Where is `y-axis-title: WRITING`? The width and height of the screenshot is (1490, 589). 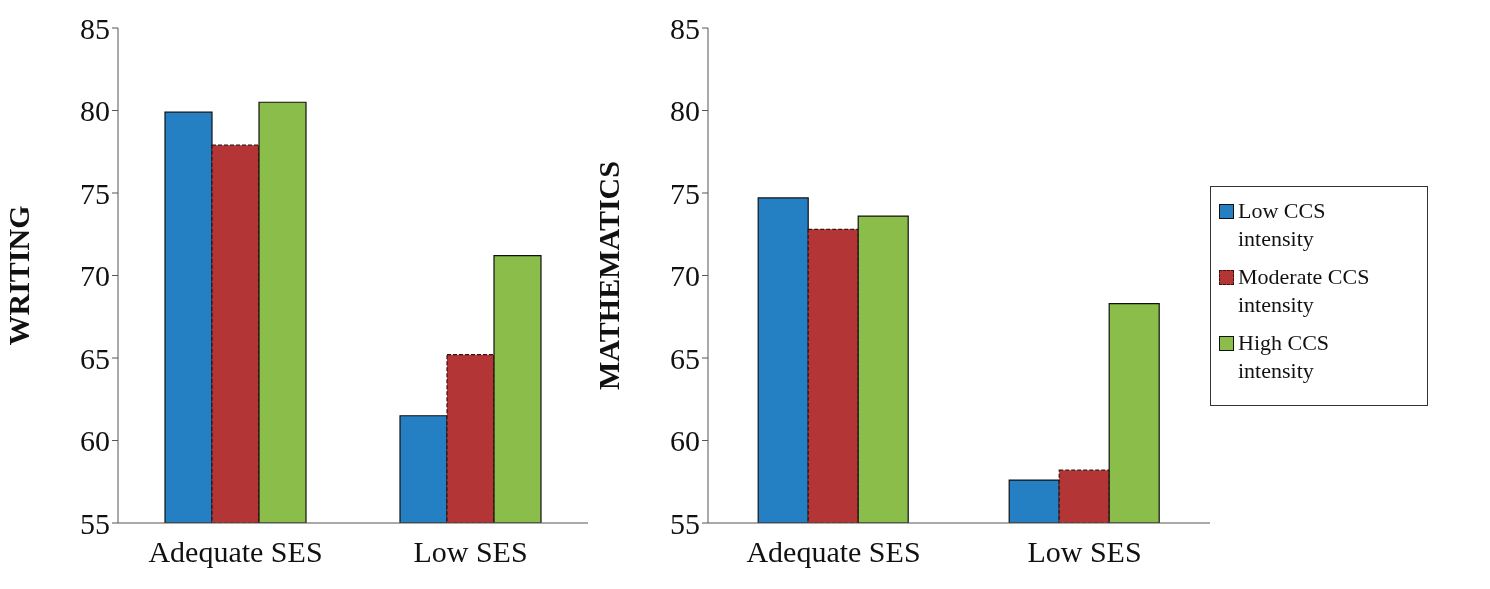
y-axis-title: WRITING is located at coordinates (18, 275).